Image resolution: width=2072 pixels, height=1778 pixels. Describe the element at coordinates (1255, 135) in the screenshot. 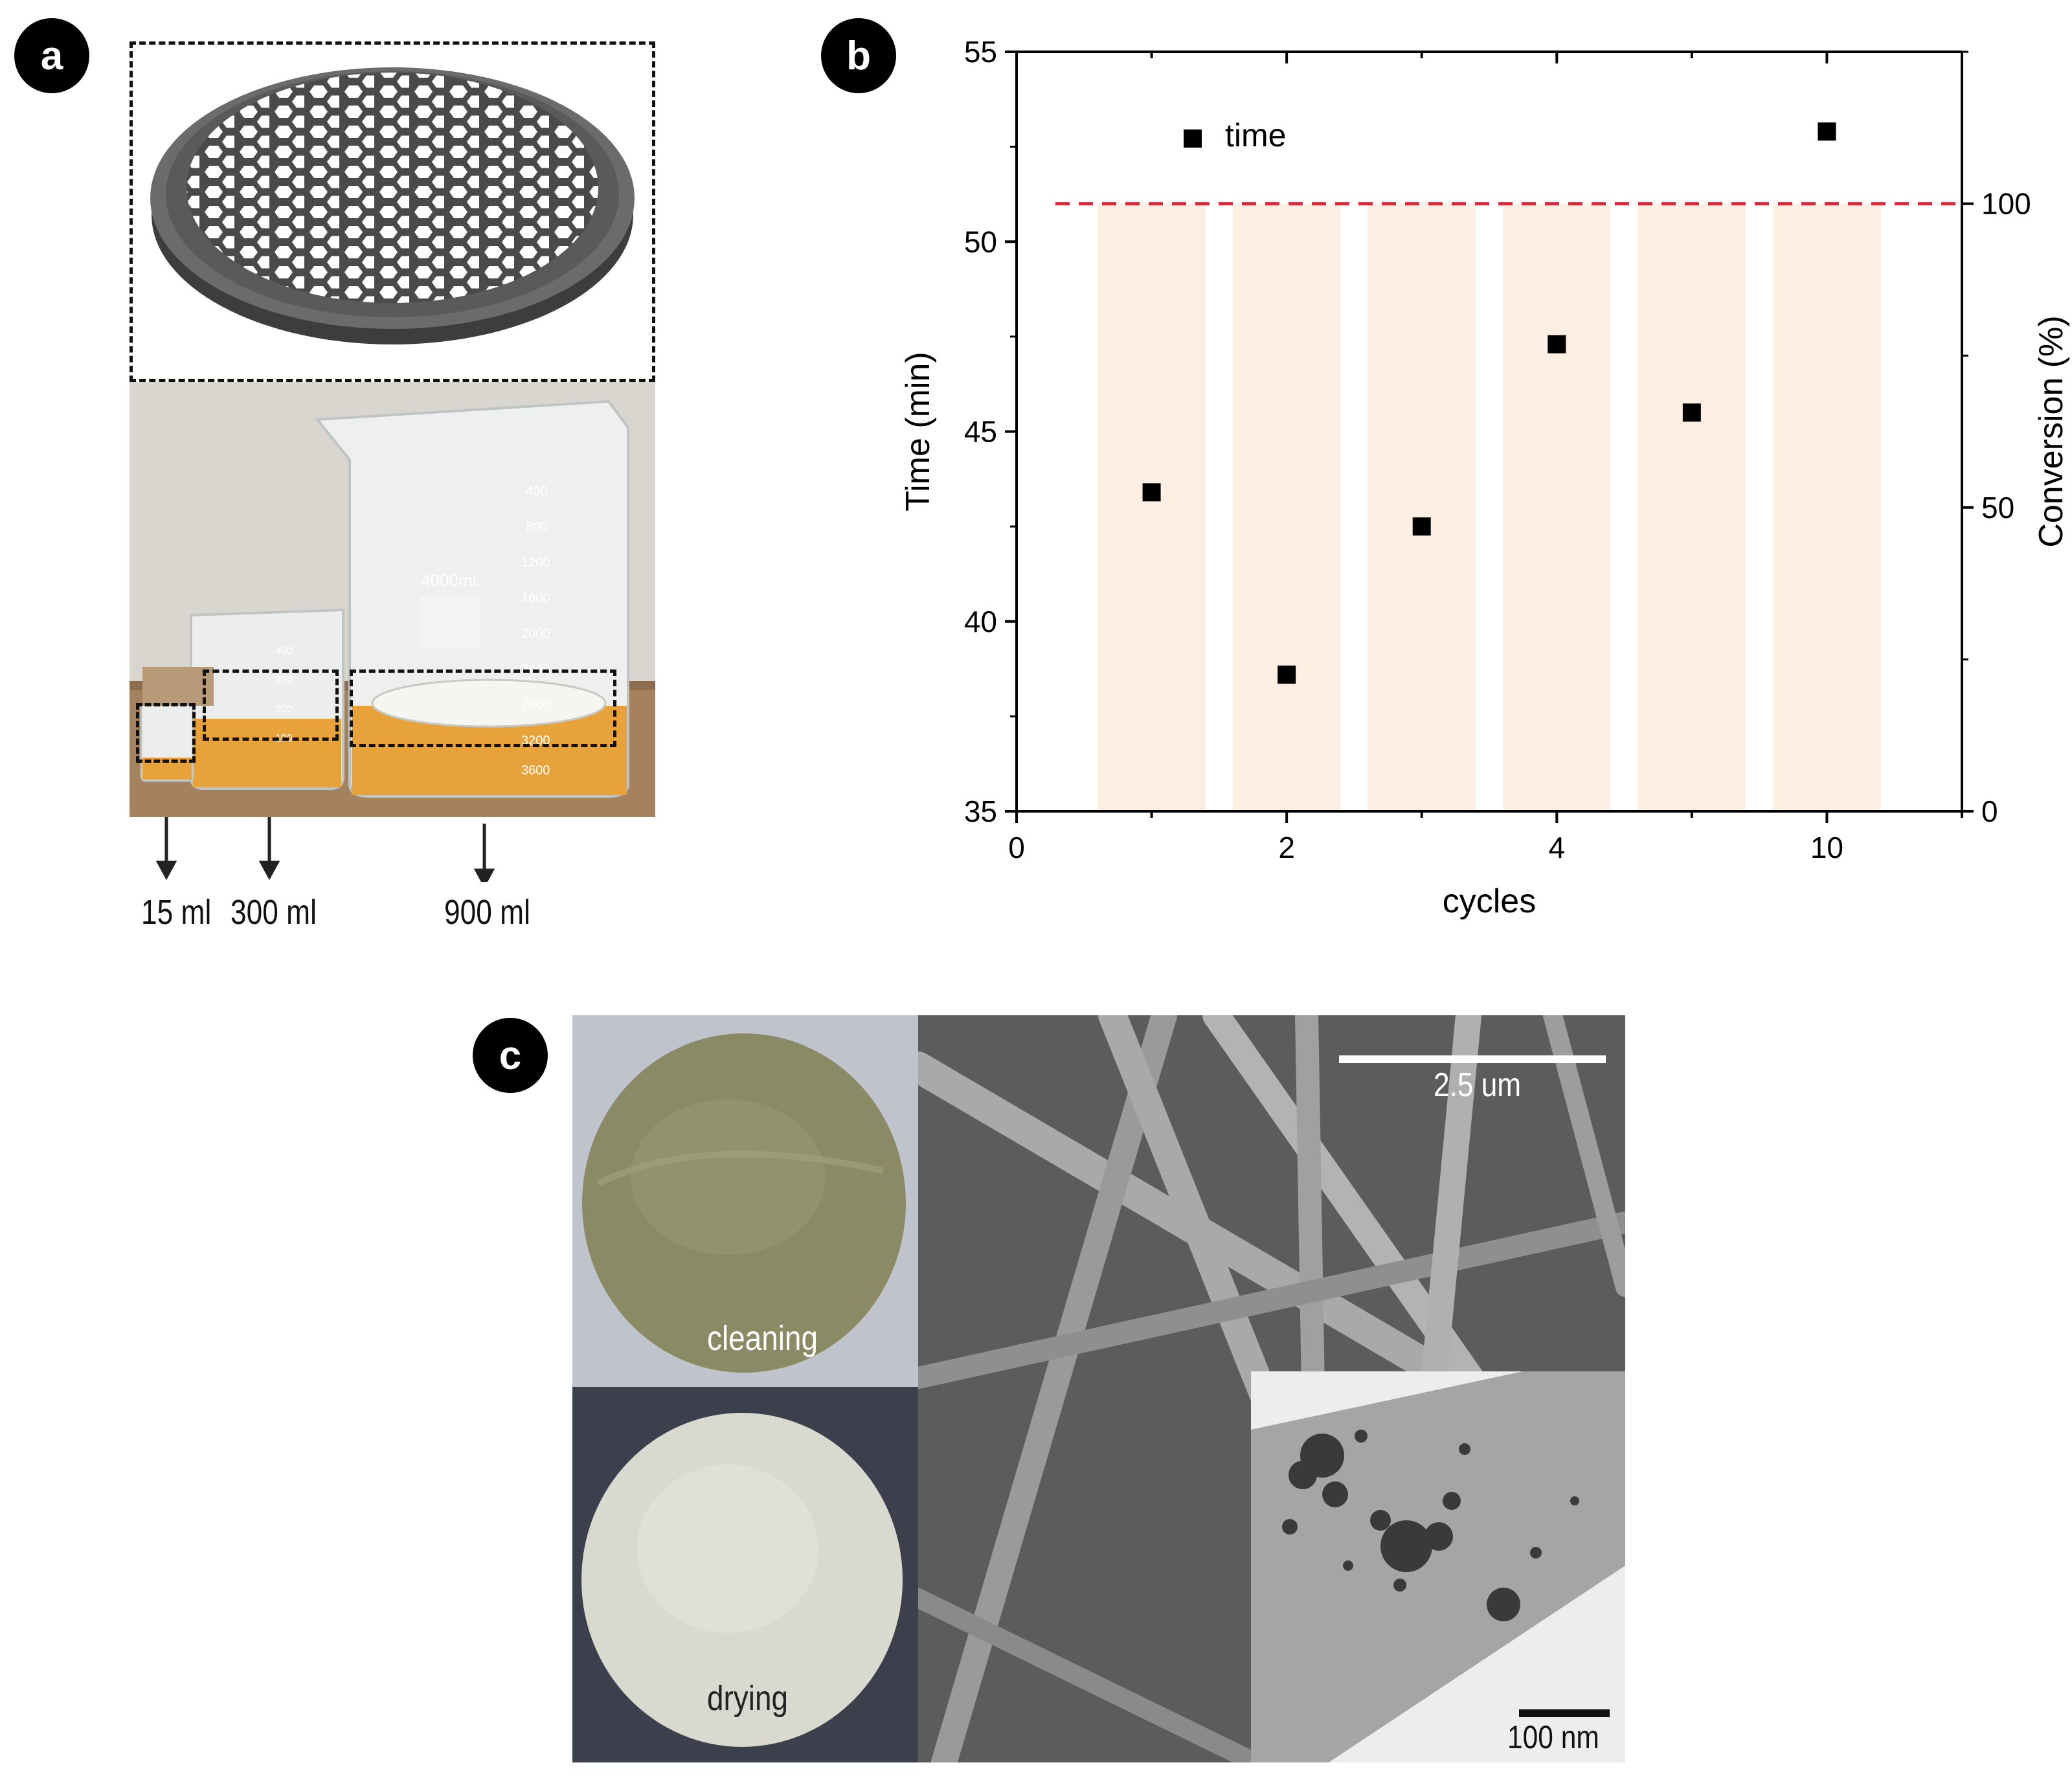

I see `legend-label: time` at that location.